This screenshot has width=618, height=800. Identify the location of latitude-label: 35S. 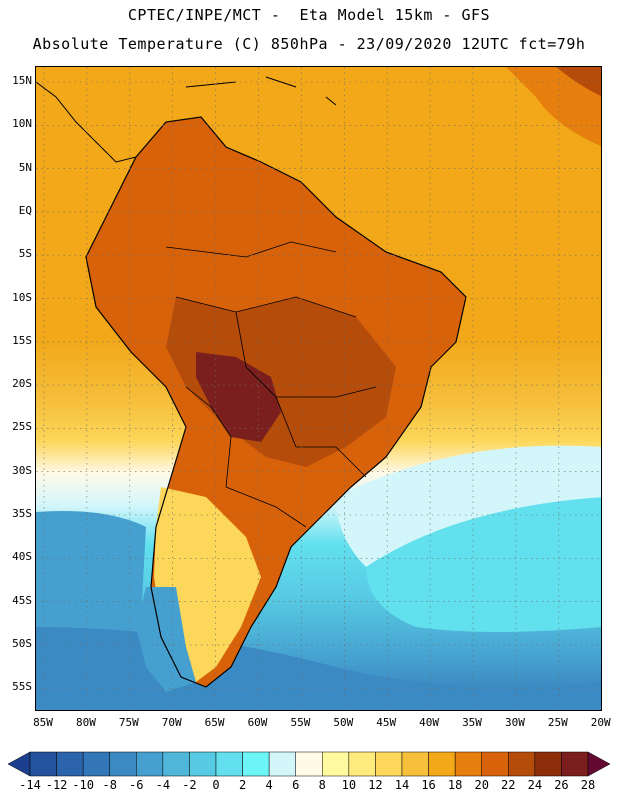
(22, 513).